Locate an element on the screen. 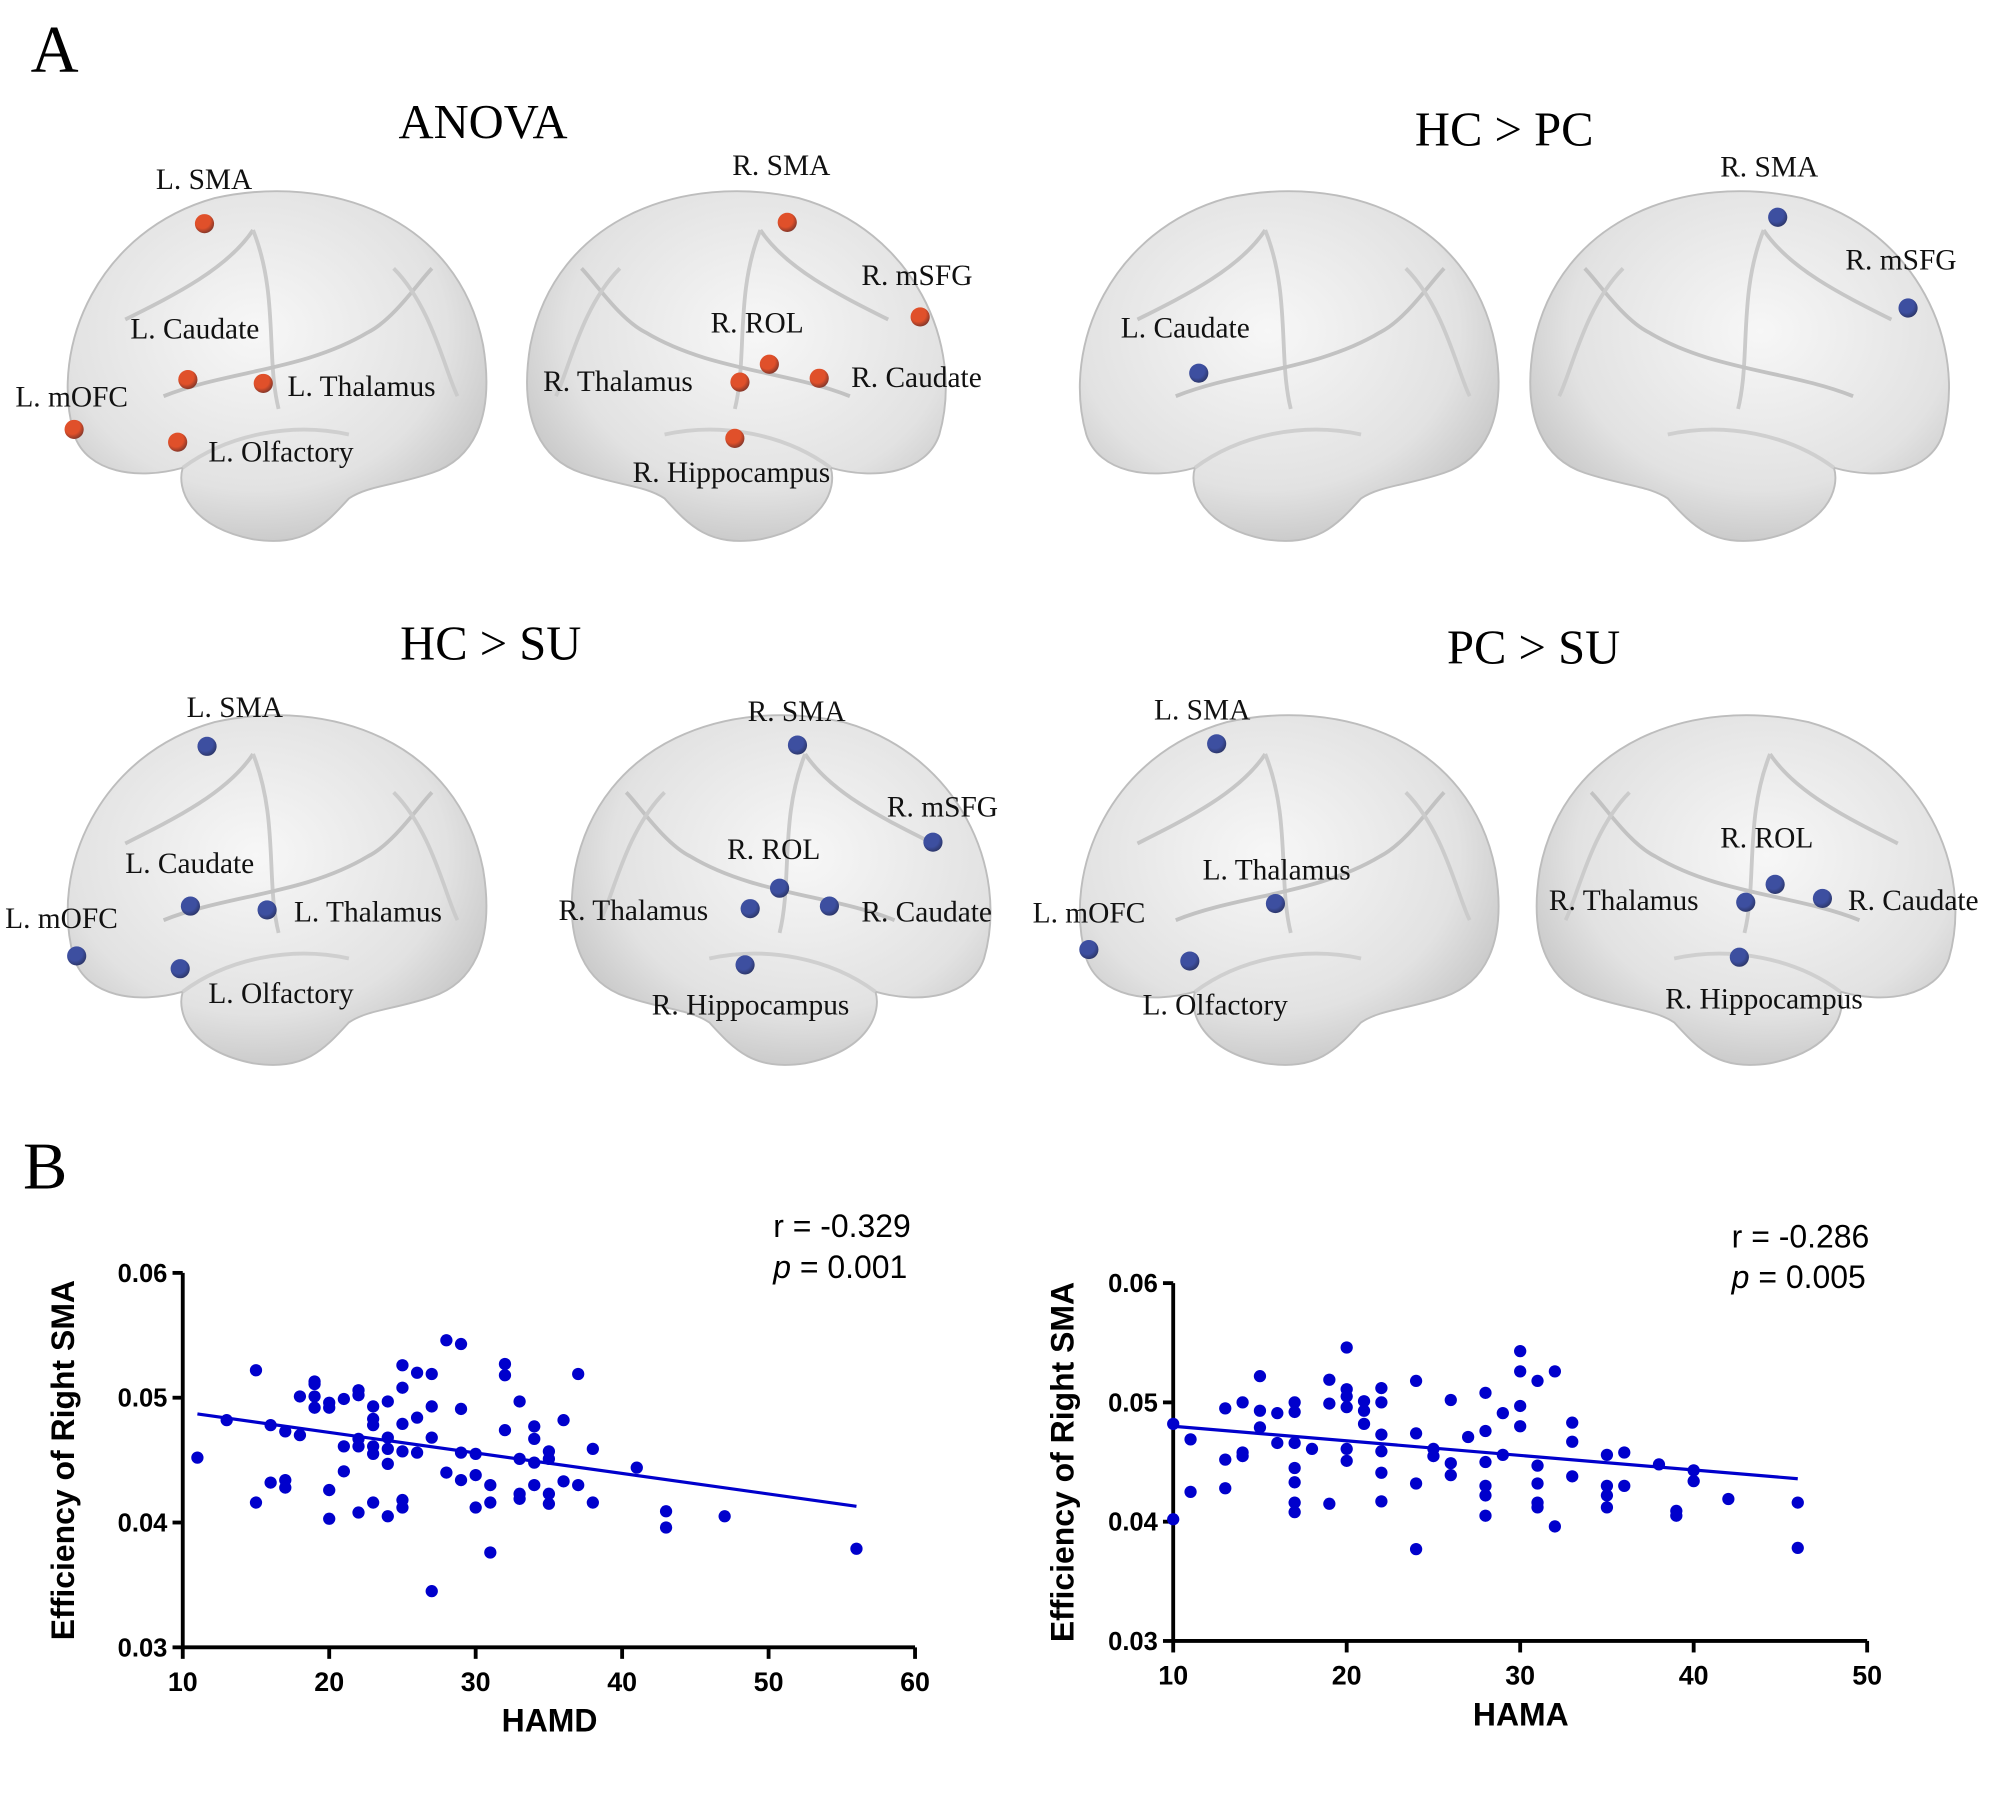 This screenshot has width=2000, height=1805. x-tick-label: 50 is located at coordinates (1867, 1675).